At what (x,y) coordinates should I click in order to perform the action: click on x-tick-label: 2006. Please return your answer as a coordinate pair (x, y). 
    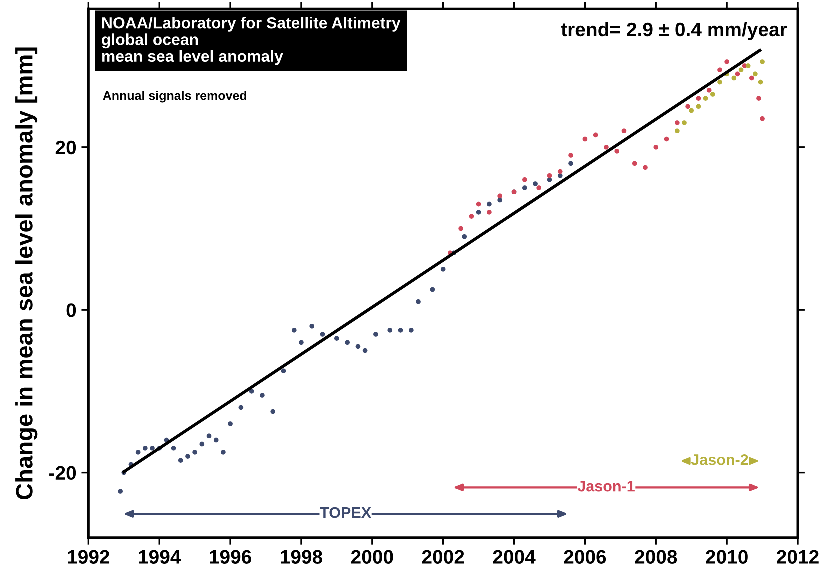
    Looking at the image, I should click on (585, 557).